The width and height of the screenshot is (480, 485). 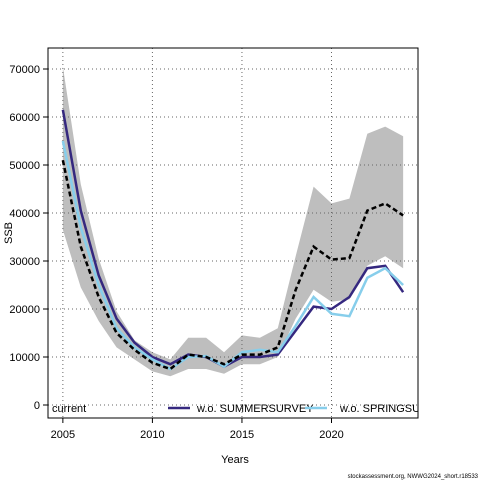 I want to click on x-tick-label: 2005, so click(x=63, y=435).